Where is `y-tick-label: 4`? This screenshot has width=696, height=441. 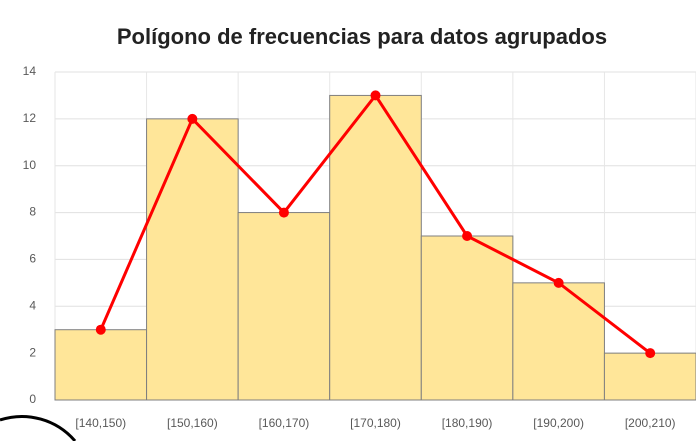
y-tick-label: 4 is located at coordinates (32, 305).